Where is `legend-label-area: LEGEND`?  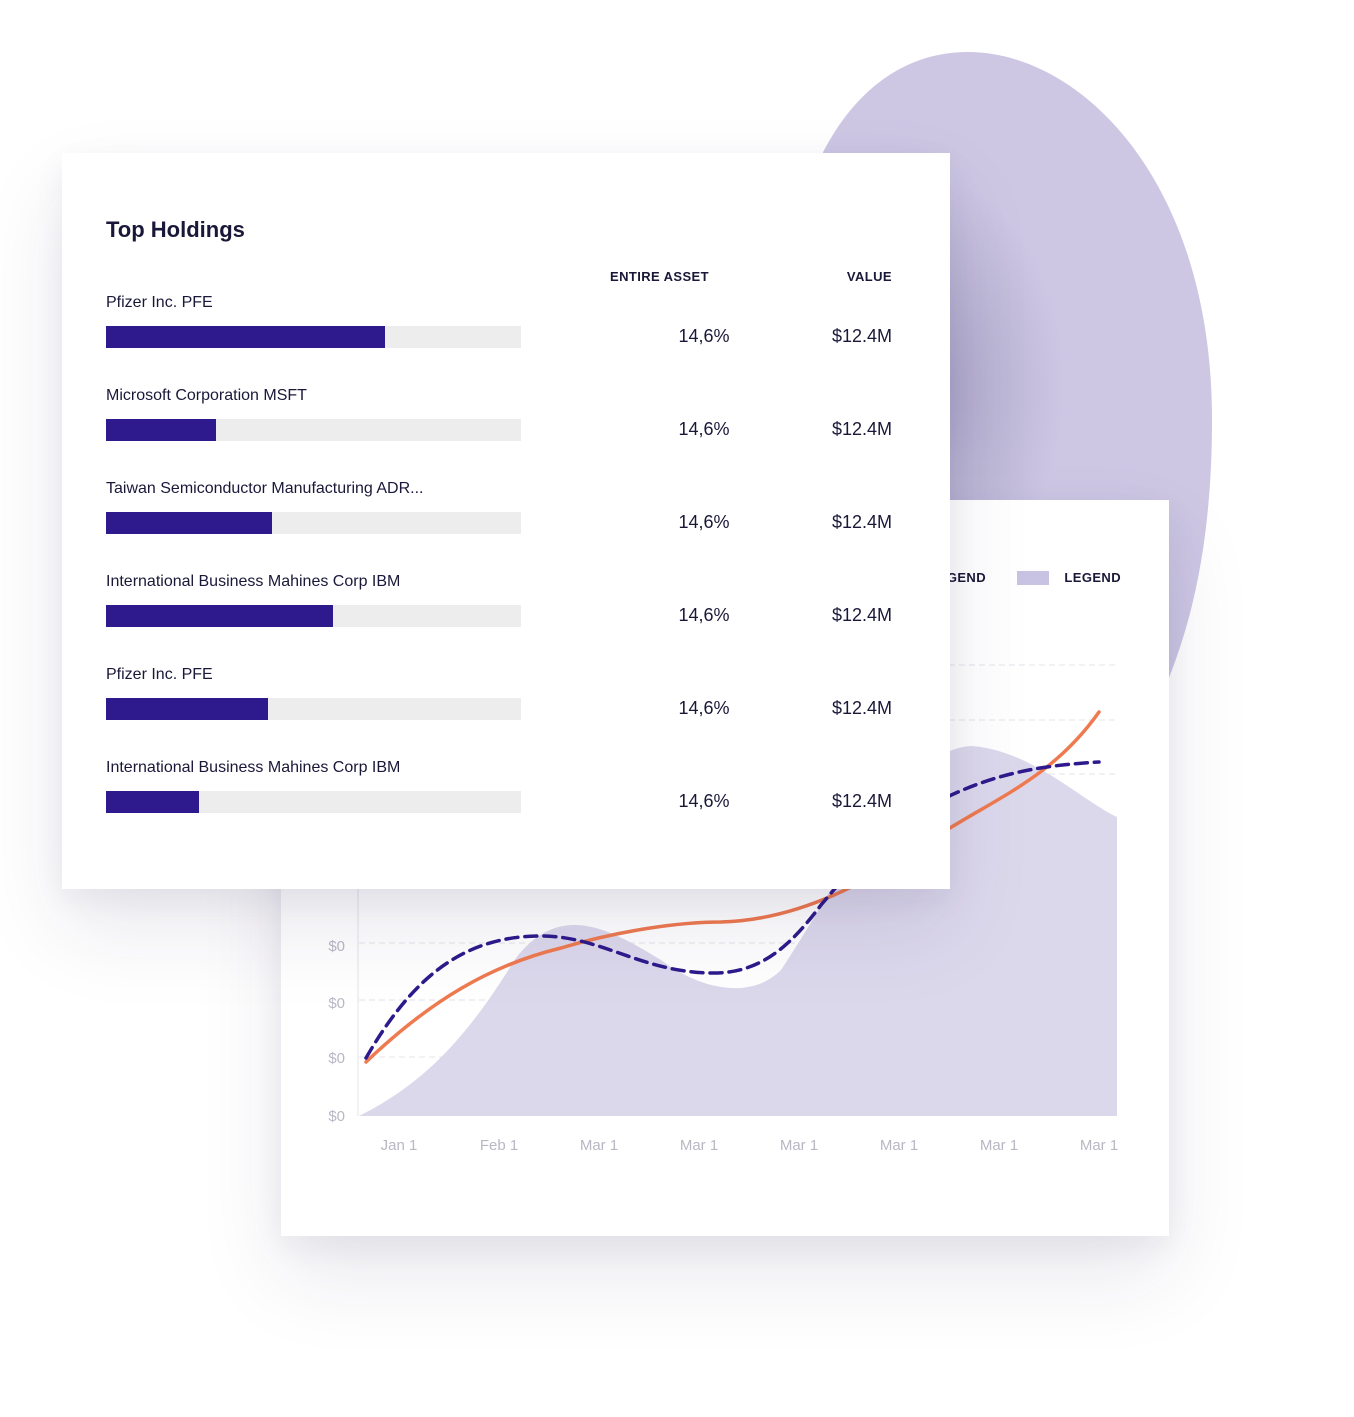 legend-label-area: LEGEND is located at coordinates (1092, 577).